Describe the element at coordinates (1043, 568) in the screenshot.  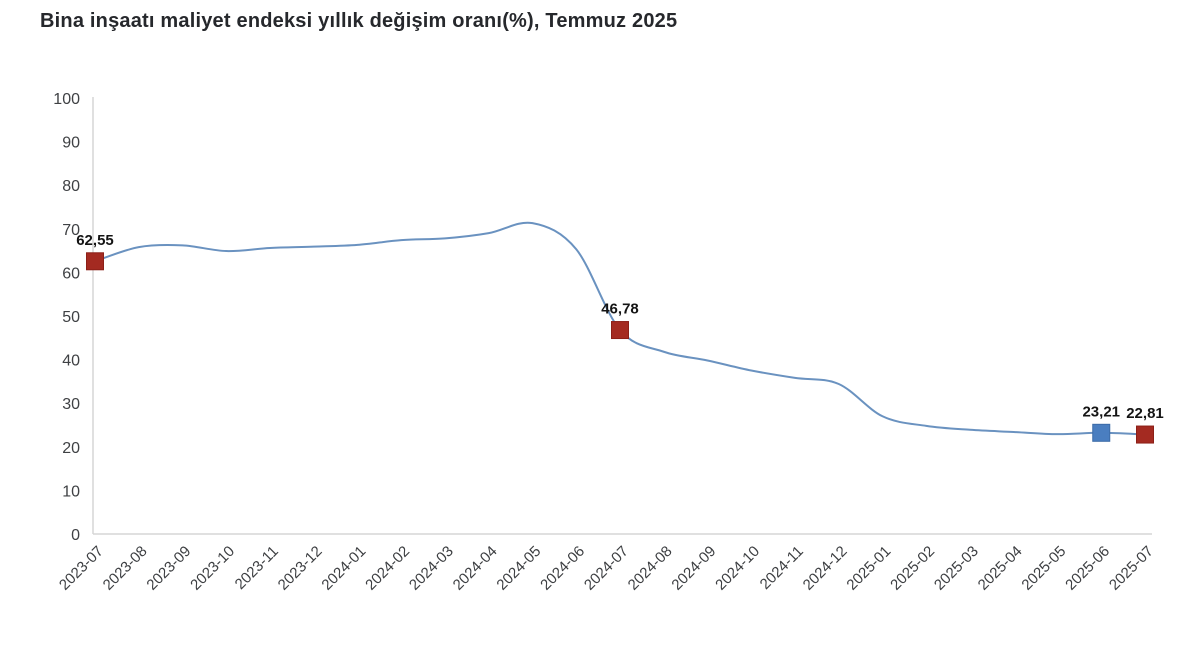
I see `x-tick-label: 2025-05` at that location.